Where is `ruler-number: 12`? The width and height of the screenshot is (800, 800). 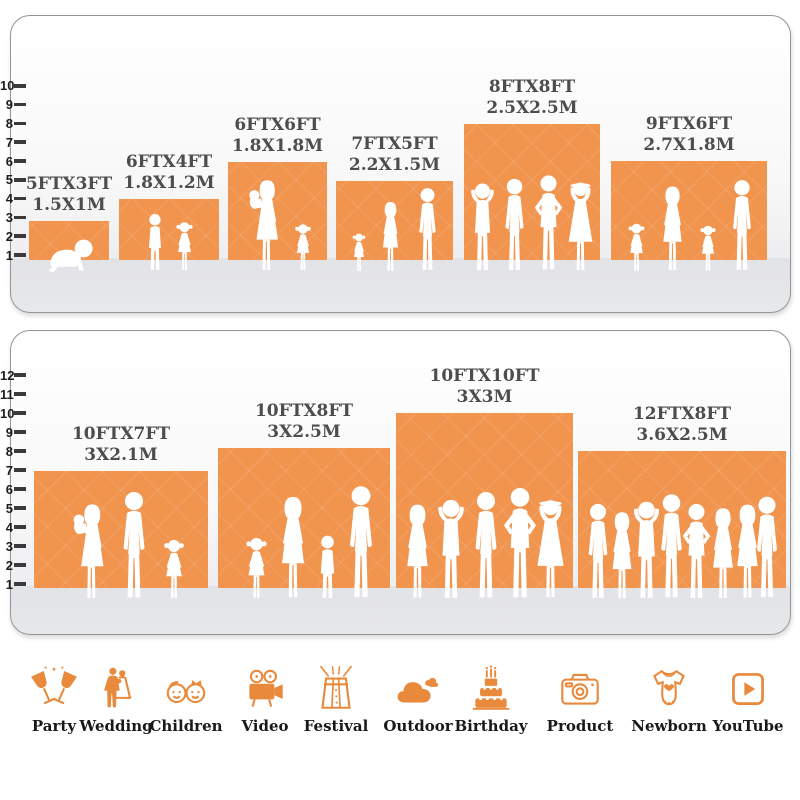 ruler-number: 12 is located at coordinates (7, 375).